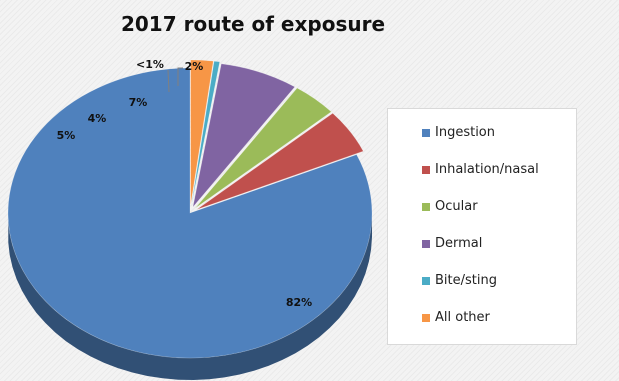  I want to click on legend-item-inhalation: Inhalation/nasal, so click(480, 169).